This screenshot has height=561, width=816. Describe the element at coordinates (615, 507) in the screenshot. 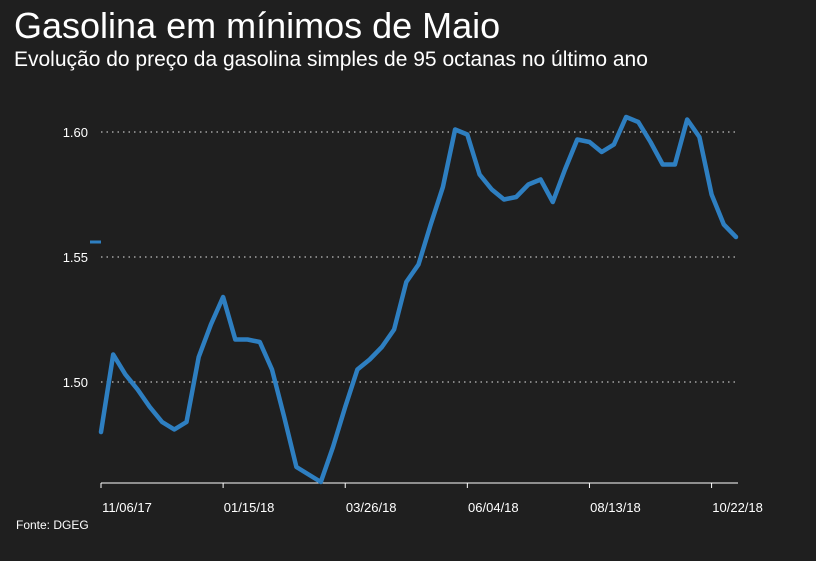

I see `x-tick-label: 08/13/18` at that location.